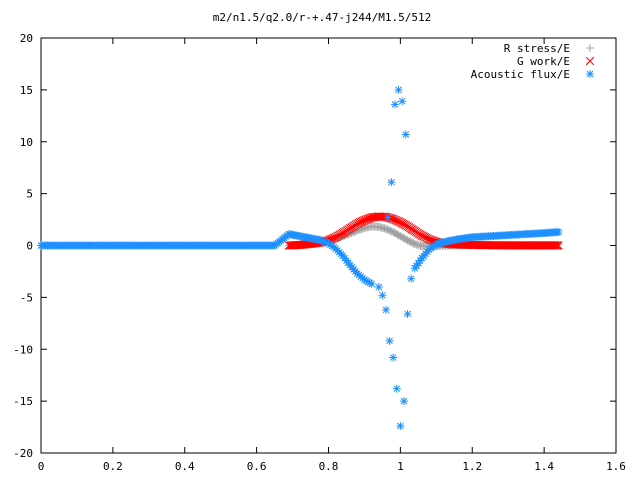  Describe the element at coordinates (29, 246) in the screenshot. I see `y-tick-label: 0` at that location.